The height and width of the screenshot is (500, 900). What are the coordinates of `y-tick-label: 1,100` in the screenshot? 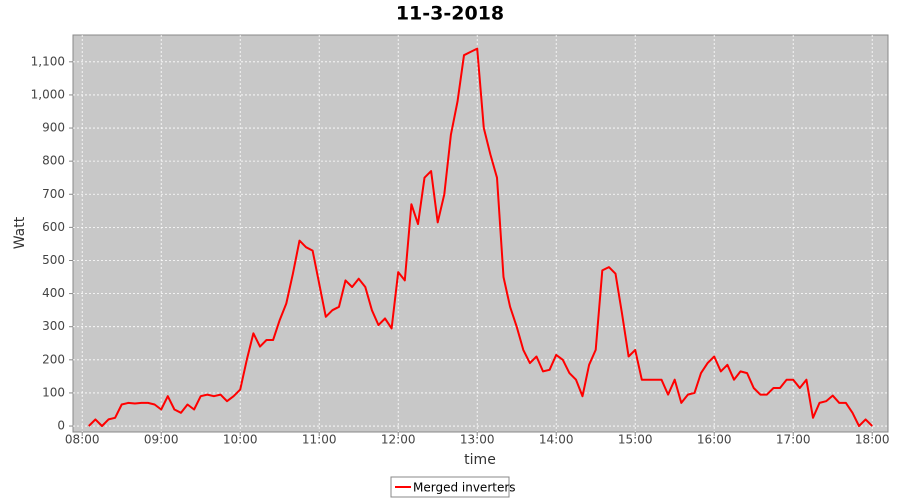 It's located at (48, 61).